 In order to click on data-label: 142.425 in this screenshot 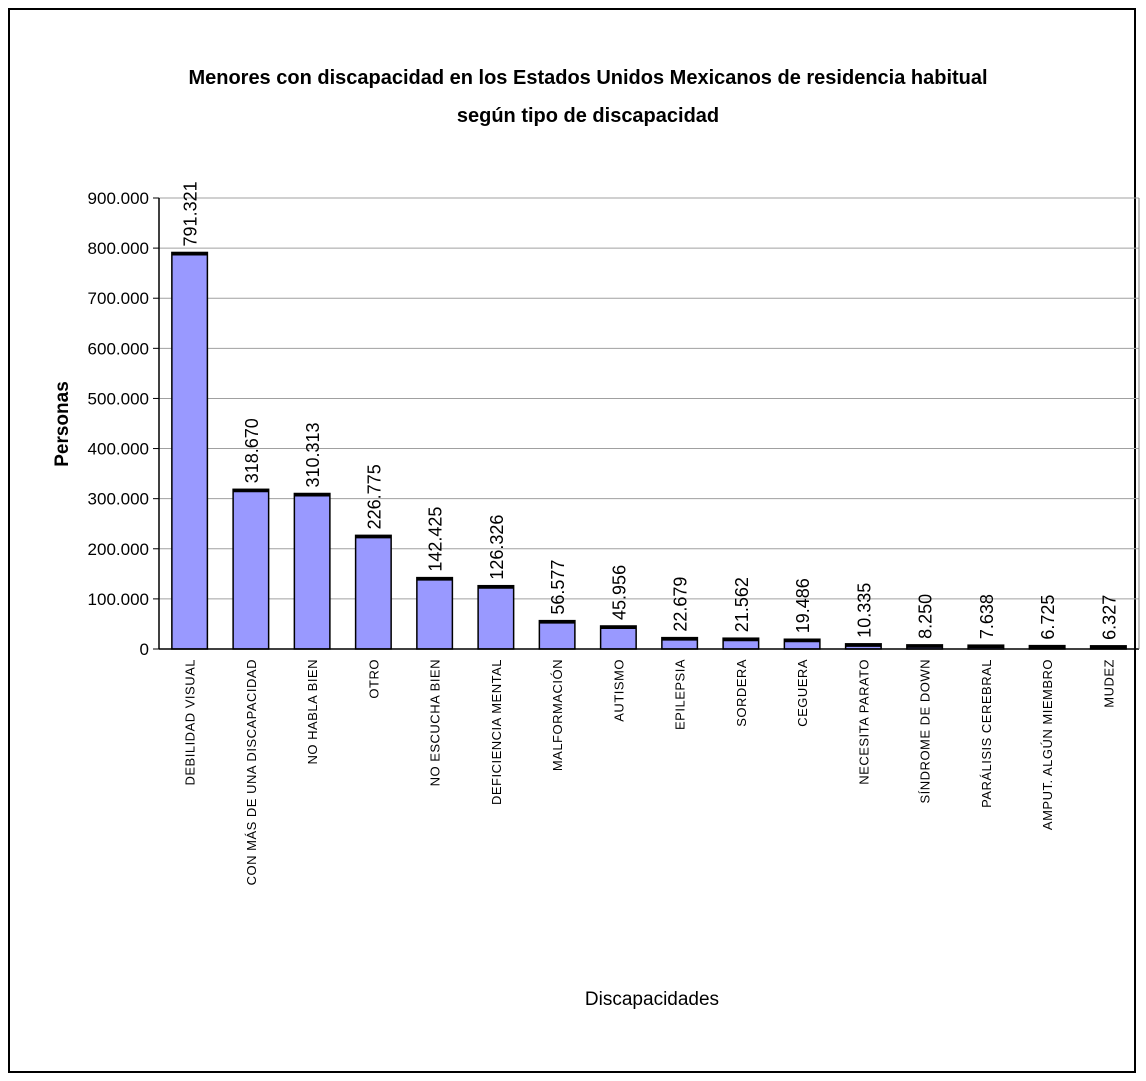, I will do `click(436, 539)`.